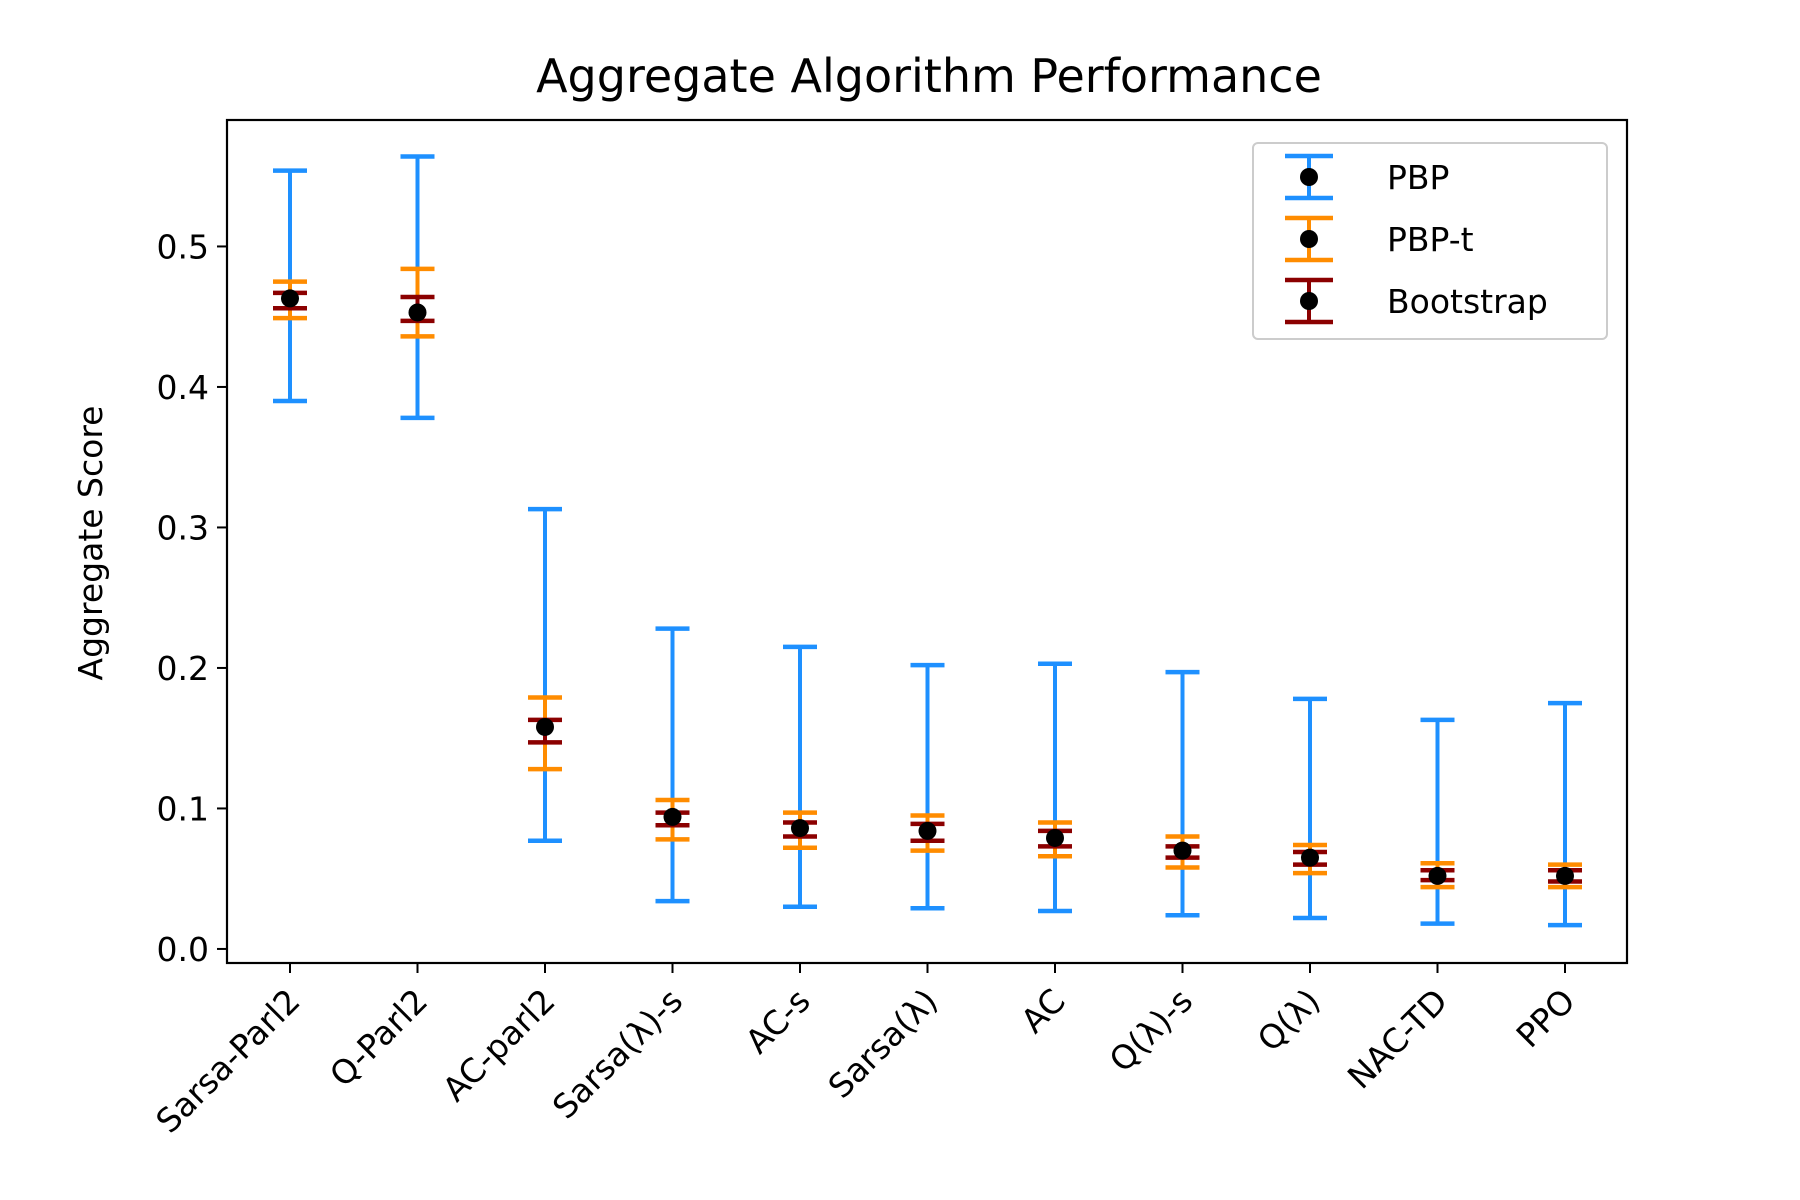 The image size is (1800, 1200). I want to click on y-tick-label: 0.3, so click(183, 527).